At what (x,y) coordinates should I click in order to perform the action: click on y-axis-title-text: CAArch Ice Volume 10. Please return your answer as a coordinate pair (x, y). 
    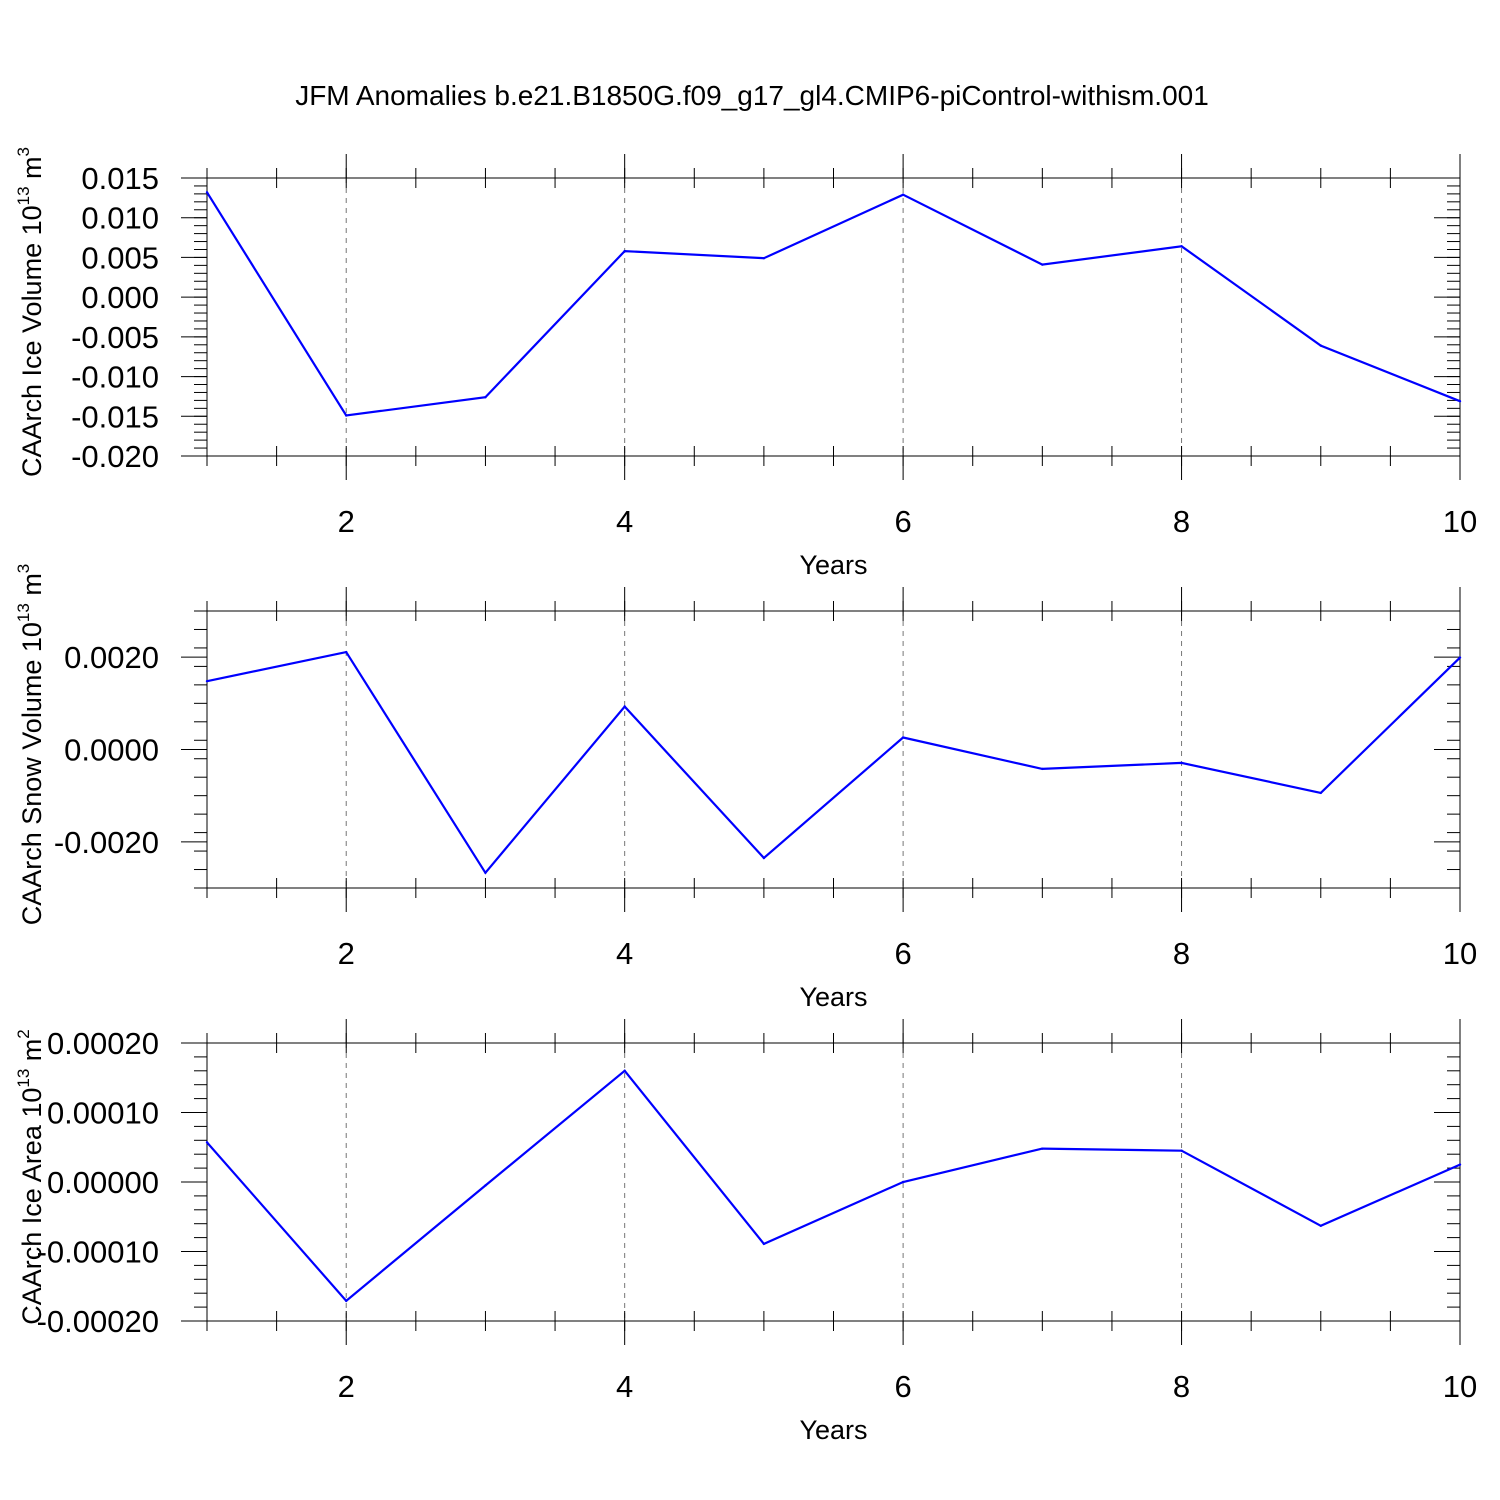
    Looking at the image, I should click on (32, 341).